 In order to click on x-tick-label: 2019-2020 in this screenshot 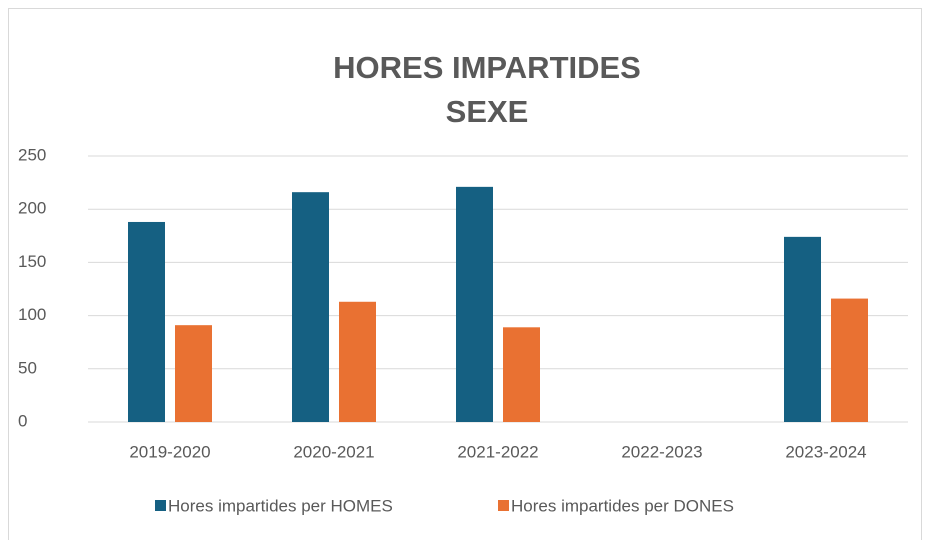, I will do `click(169, 451)`.